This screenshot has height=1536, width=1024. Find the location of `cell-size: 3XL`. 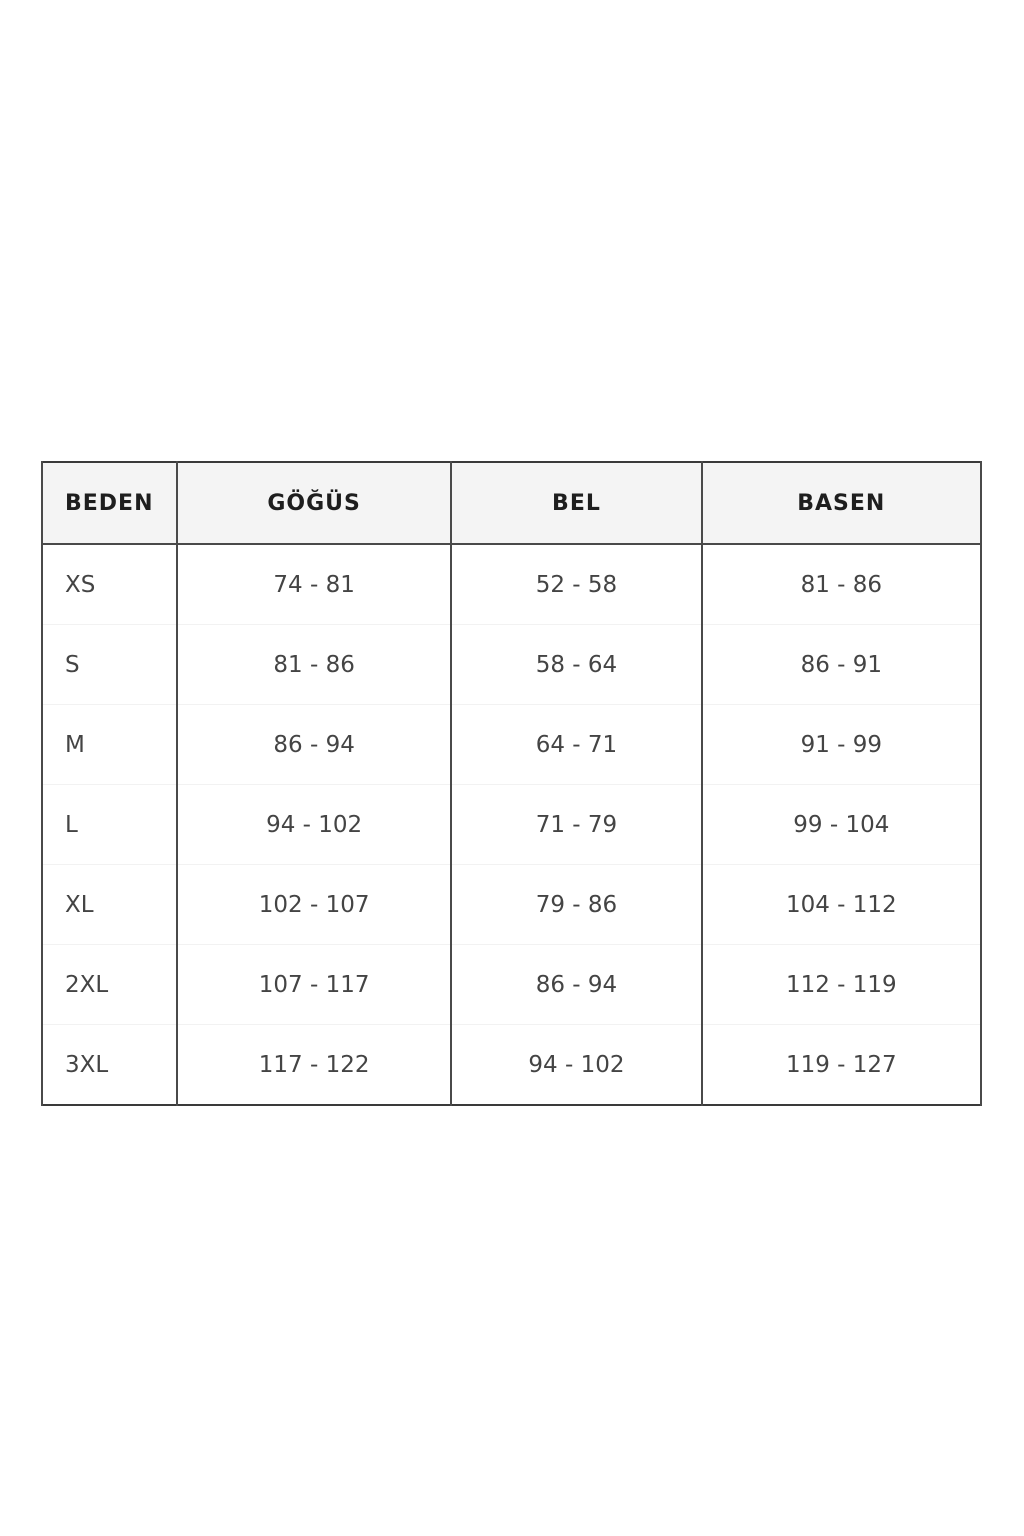

cell-size: 3XL is located at coordinates (109, 1065).